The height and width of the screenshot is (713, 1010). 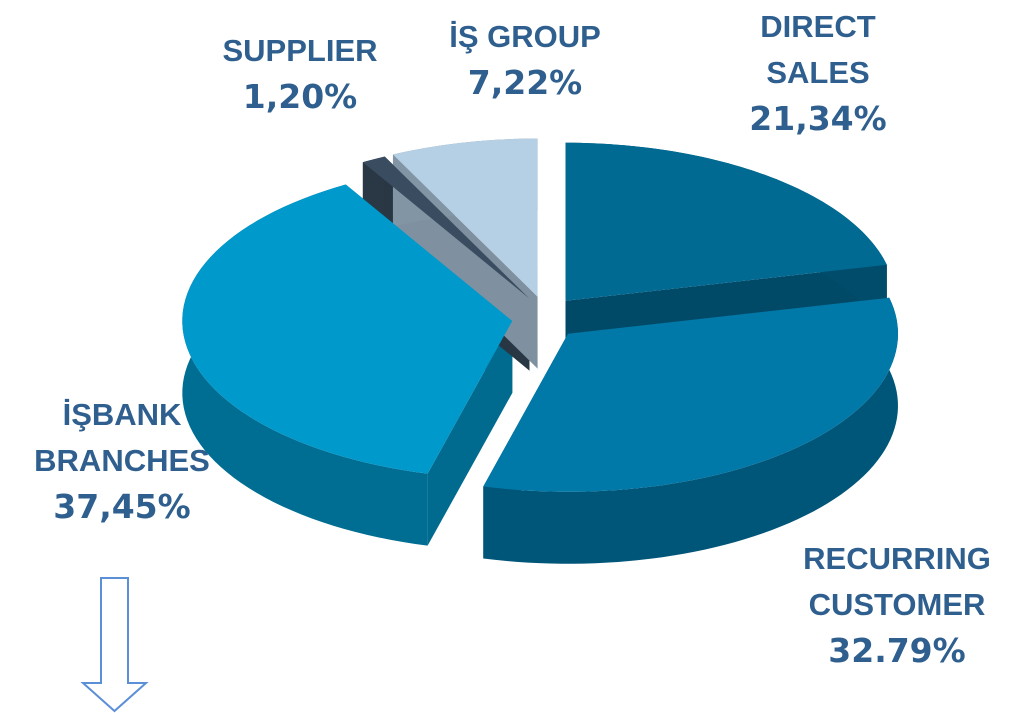 I want to click on category-label: RECURRING CUSTOMER, so click(x=897, y=581).